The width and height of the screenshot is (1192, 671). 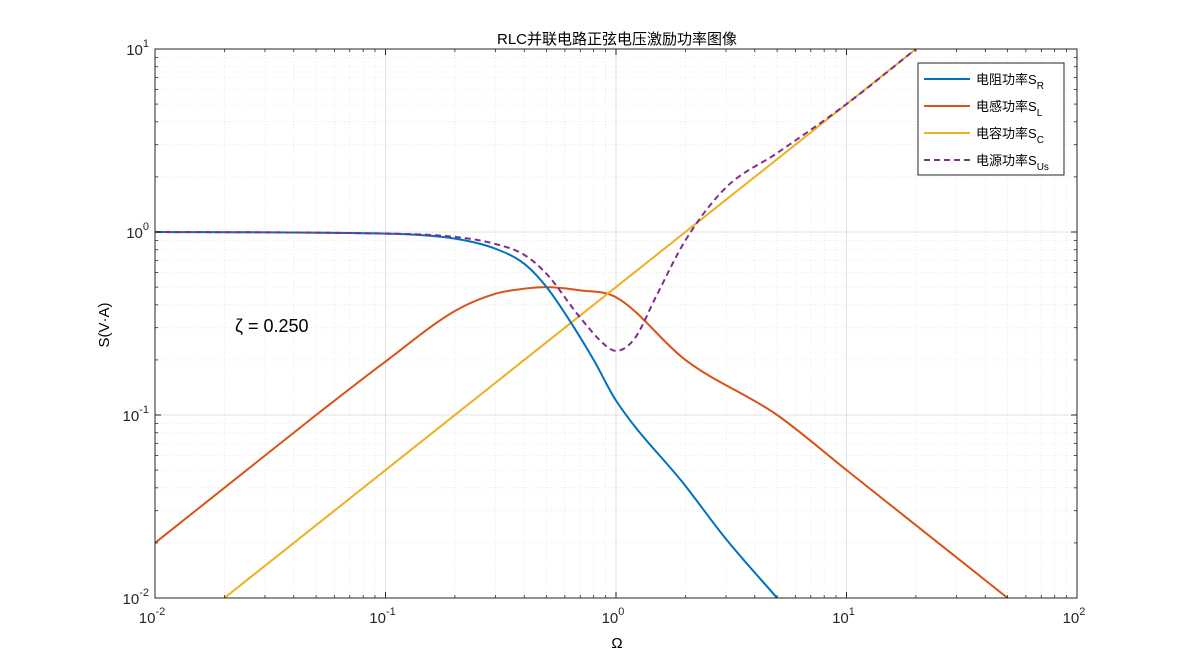 I want to click on legend-subscript: C, so click(x=1040, y=140).